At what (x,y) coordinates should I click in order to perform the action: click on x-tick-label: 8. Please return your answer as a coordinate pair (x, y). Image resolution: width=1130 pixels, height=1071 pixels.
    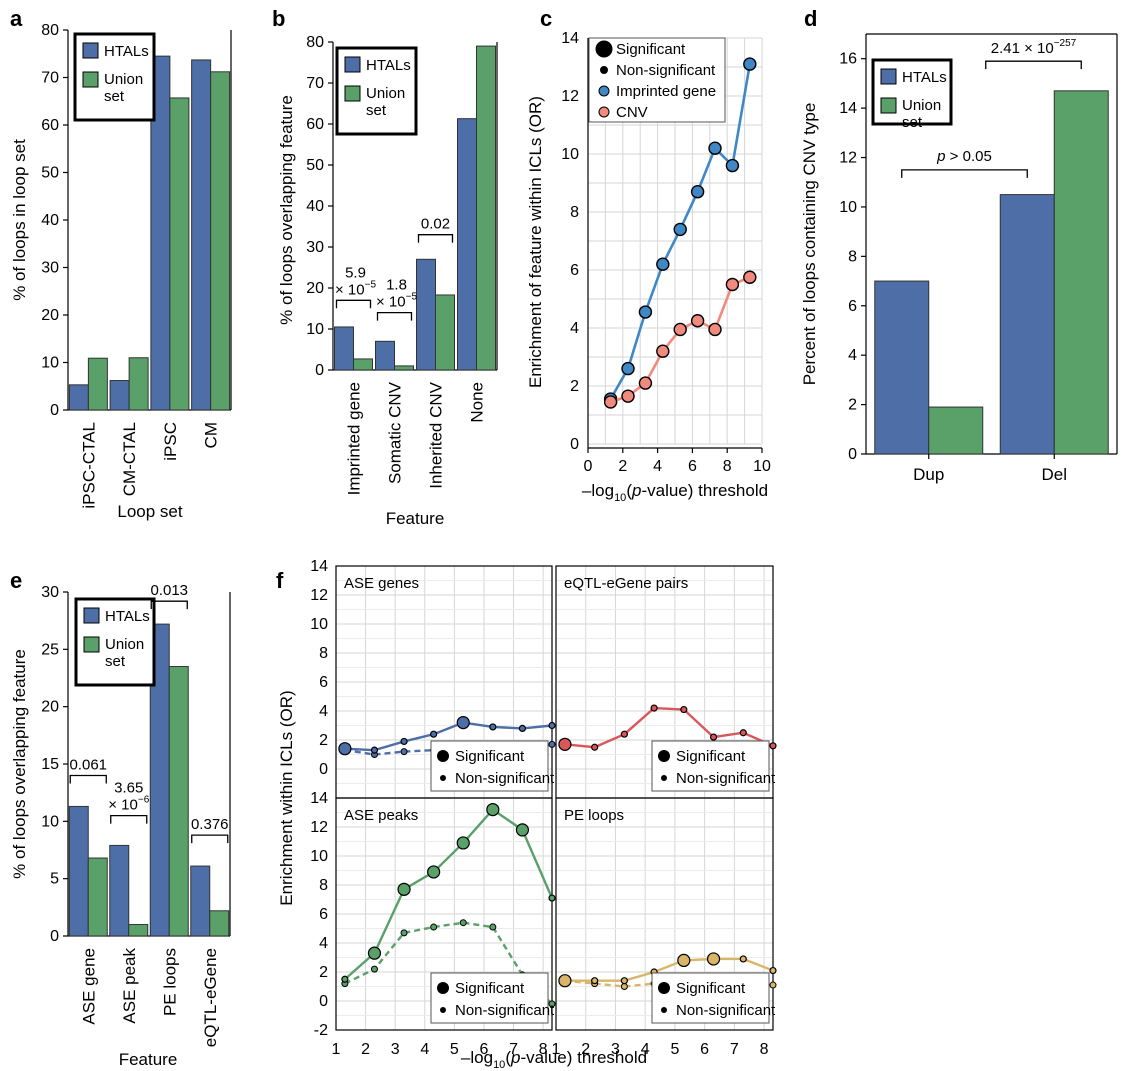
    Looking at the image, I should click on (727, 466).